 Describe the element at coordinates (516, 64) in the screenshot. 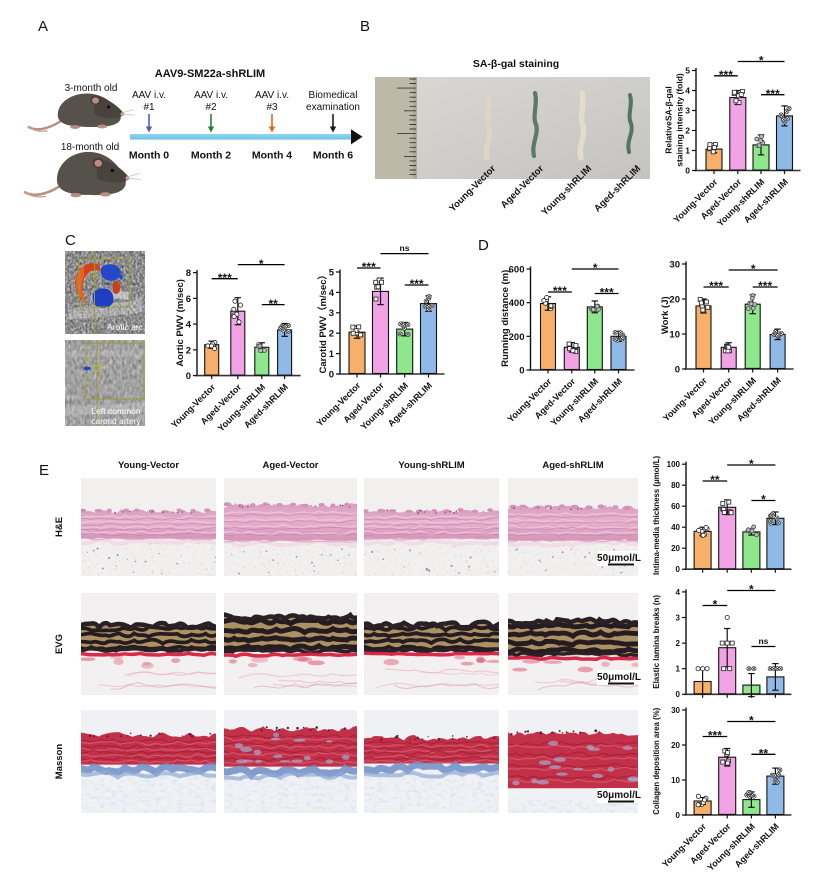

I see `svg-text: SA-β-gal staining` at that location.